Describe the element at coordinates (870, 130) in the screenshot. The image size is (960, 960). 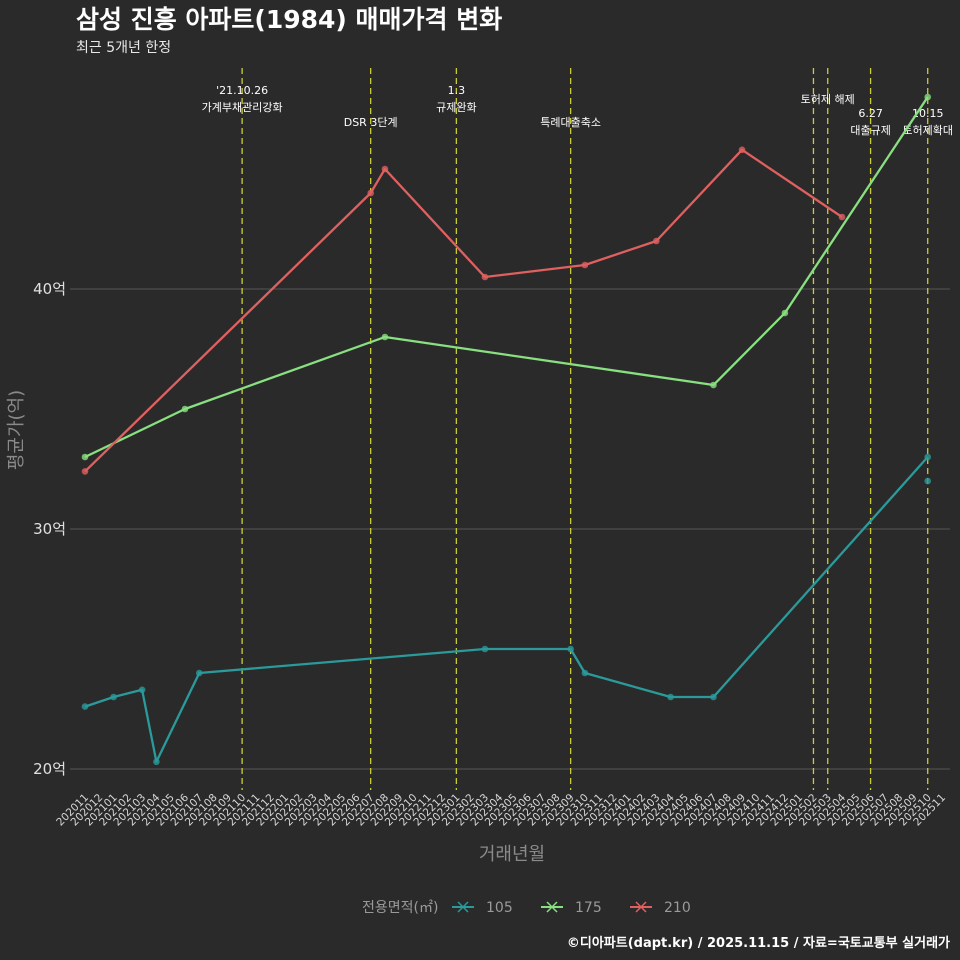
I see `event-label: 대출규제` at that location.